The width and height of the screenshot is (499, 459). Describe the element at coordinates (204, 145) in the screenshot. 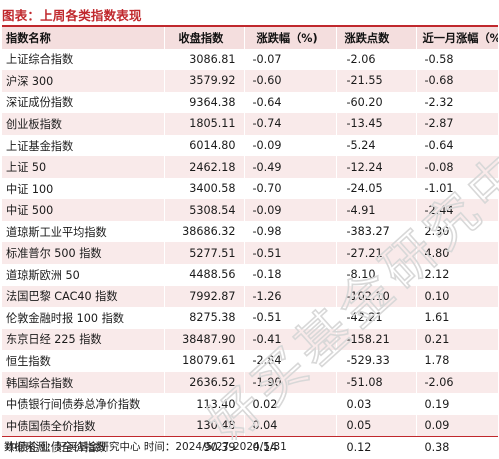

I see `close-value-cell: 6014.80` at that location.